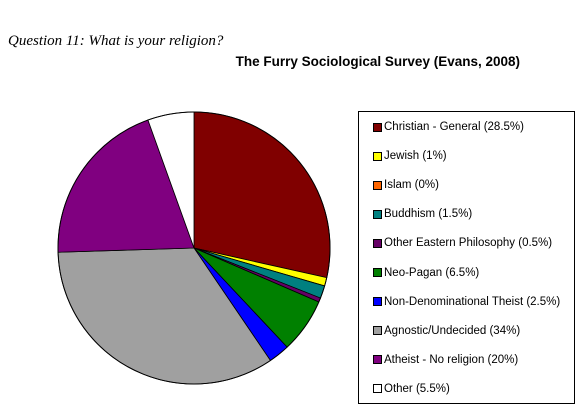 Image resolution: width=587 pixels, height=411 pixels. Describe the element at coordinates (432, 272) in the screenshot. I see `legend-label: Neo-Pagan (6.5%)` at that location.